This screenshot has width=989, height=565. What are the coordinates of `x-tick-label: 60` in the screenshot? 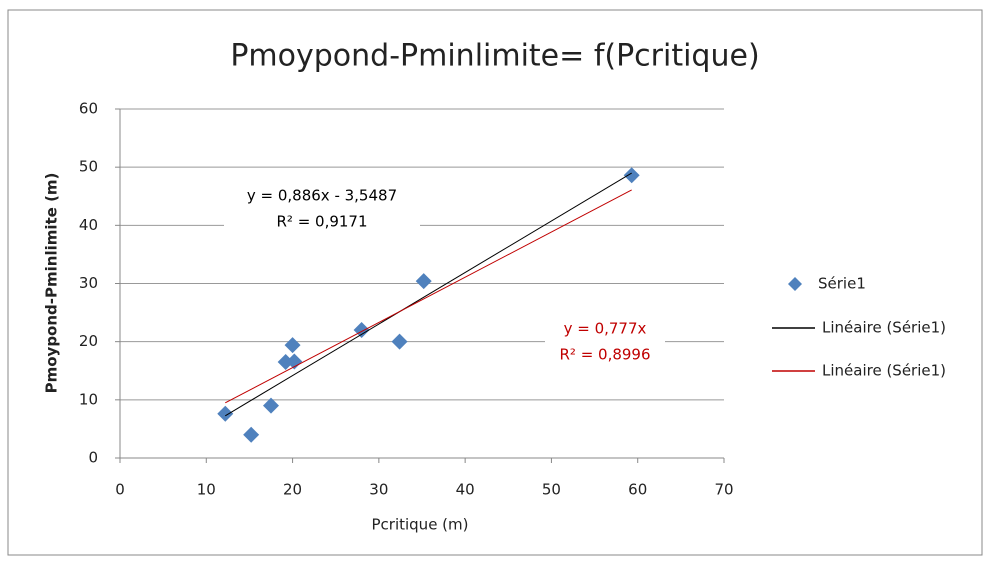 It's located at (637, 490).